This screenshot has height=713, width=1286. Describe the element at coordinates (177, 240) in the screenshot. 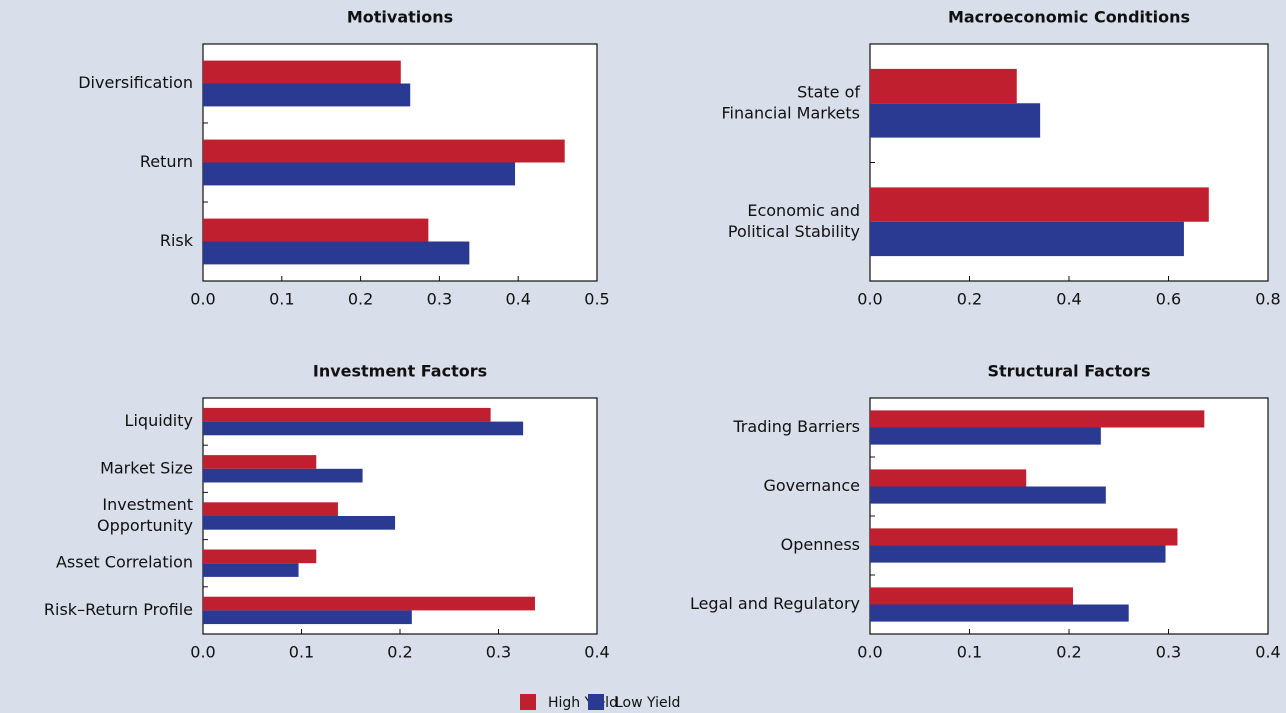

I see `y-tick-label: Risk` at that location.